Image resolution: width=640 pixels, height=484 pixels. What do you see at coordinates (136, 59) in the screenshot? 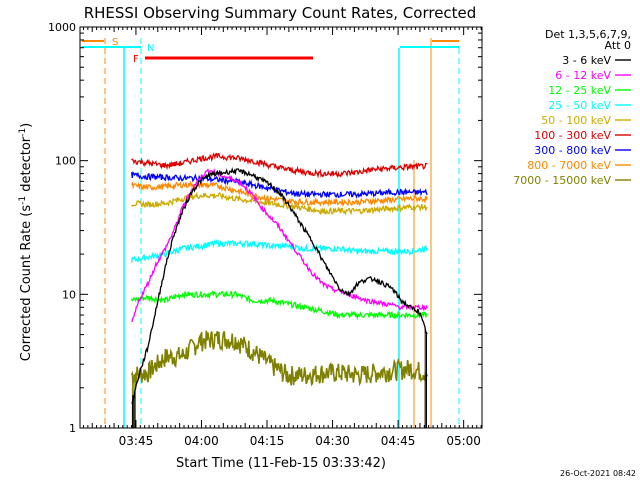
I see `annotation-label-f: F` at bounding box center [136, 59].